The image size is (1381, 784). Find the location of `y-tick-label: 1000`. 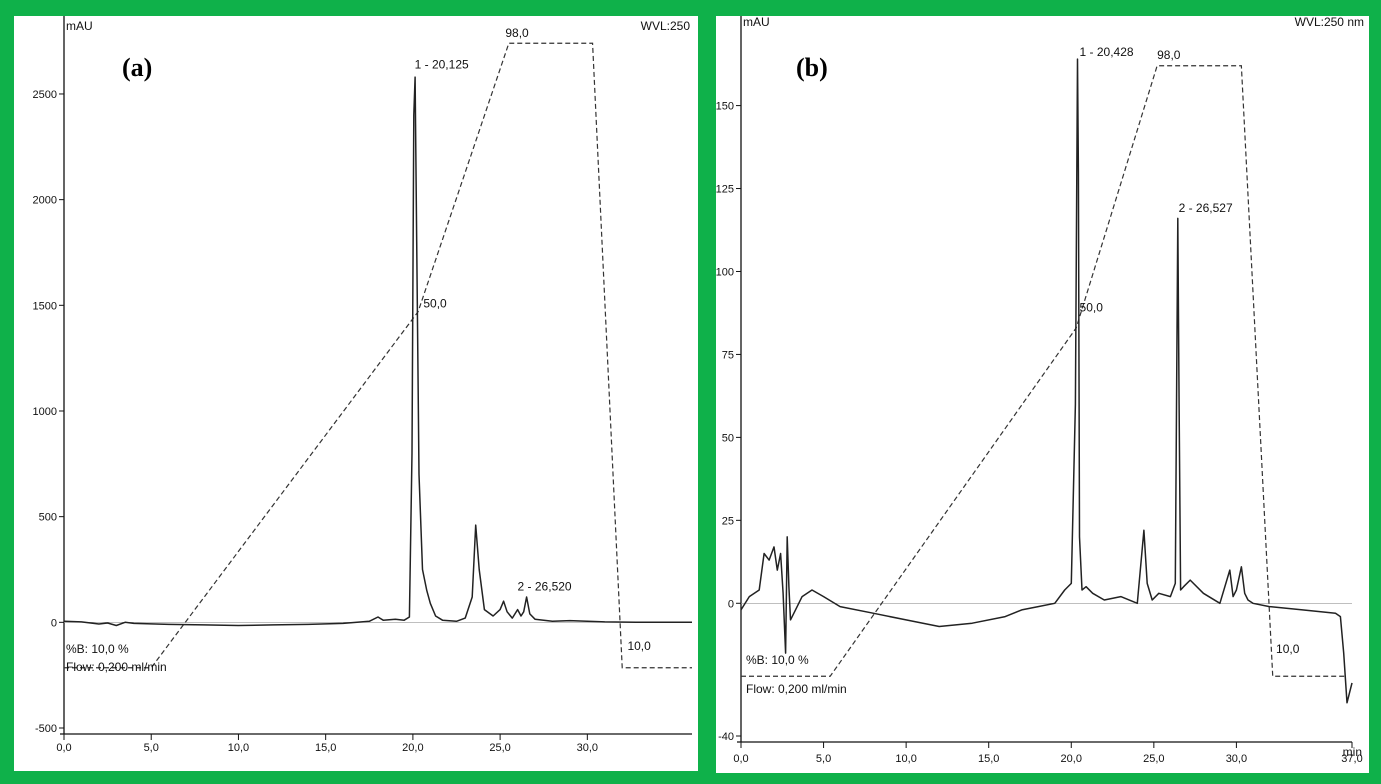

y-tick-label: 1000 is located at coordinates (45, 412).